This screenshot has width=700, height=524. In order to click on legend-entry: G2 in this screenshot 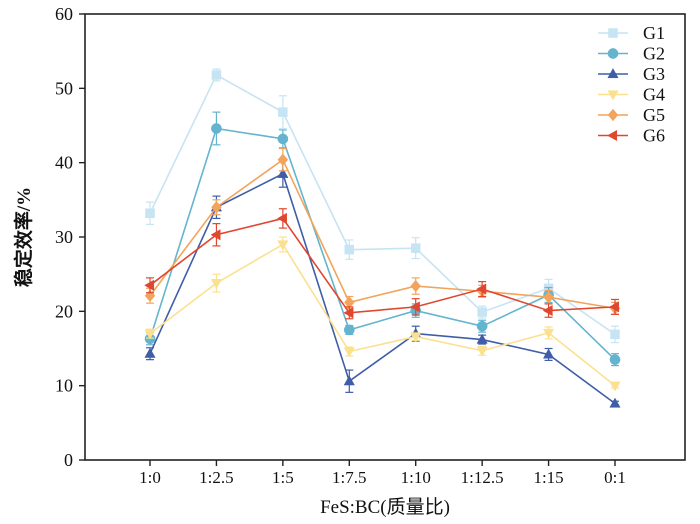, I will do `click(631, 54)`.